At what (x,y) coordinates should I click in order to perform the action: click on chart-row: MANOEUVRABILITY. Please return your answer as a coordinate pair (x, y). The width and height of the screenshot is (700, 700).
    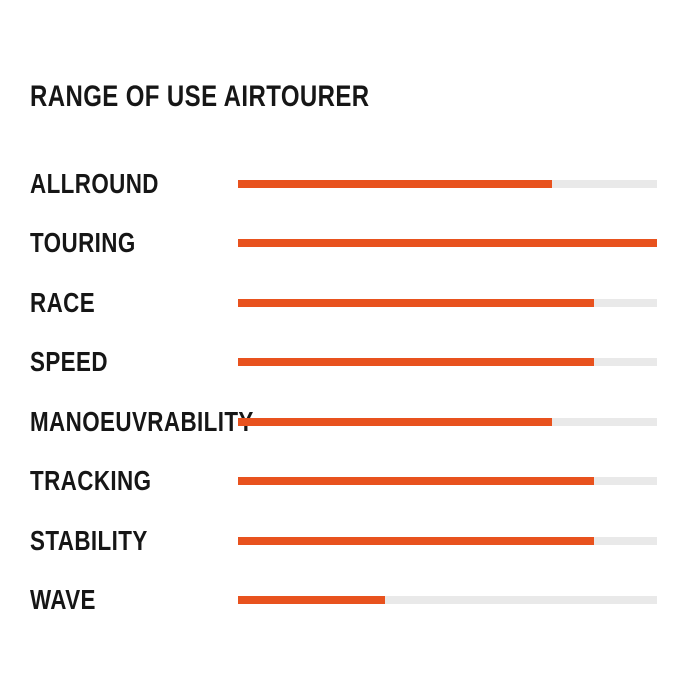
    Looking at the image, I should click on (350, 422).